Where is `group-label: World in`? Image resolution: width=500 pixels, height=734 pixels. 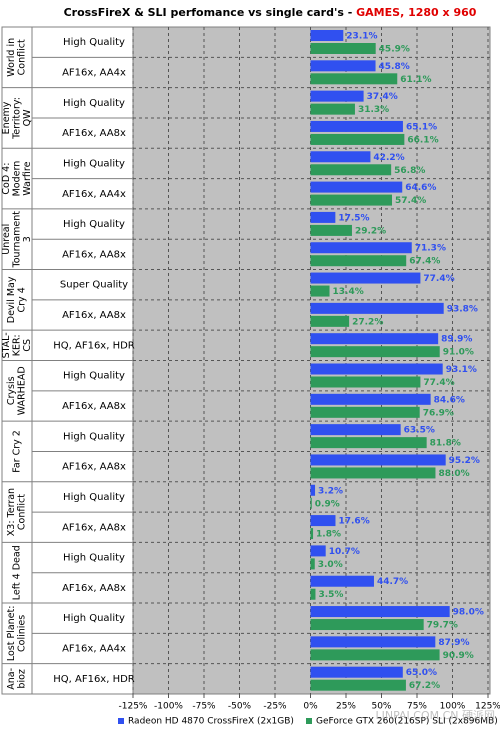
group-label: World in is located at coordinates (11, 57).